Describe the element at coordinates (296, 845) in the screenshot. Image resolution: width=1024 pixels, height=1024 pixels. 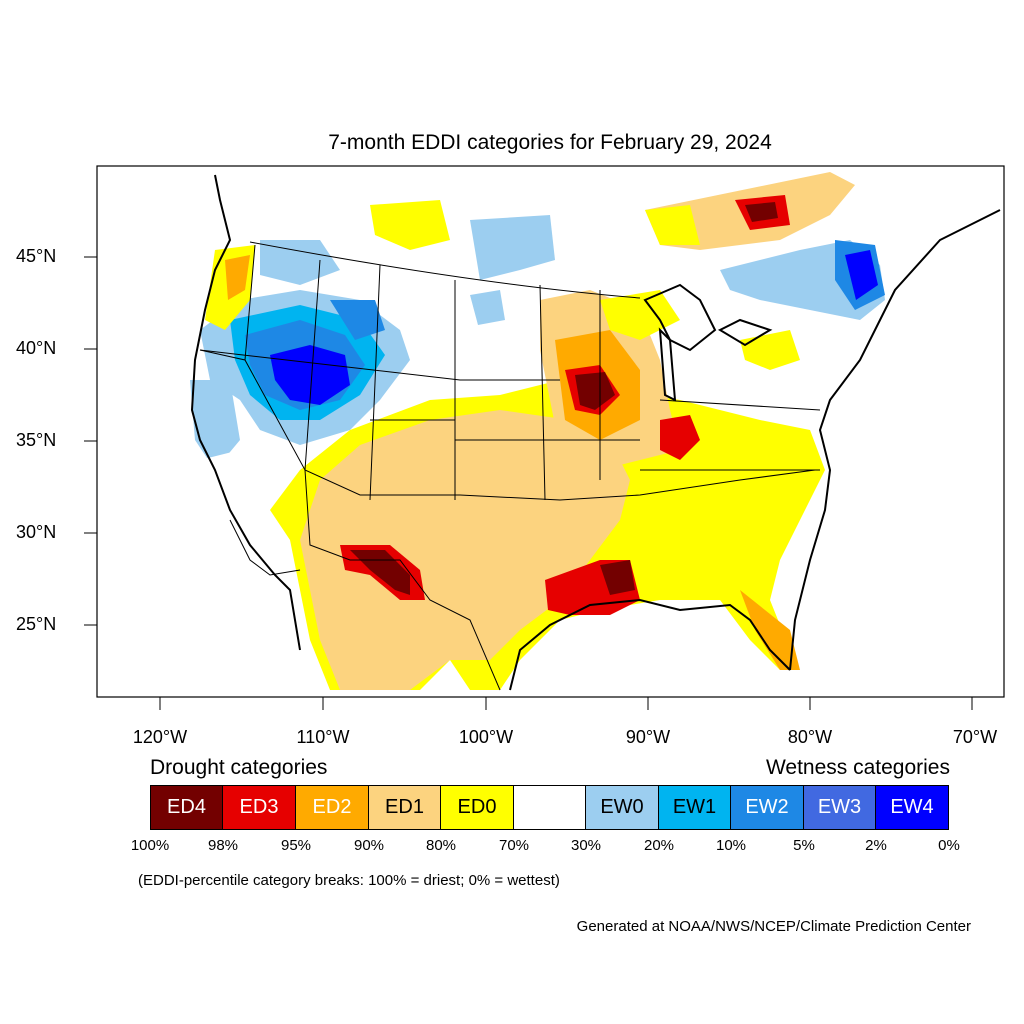
I see `percentile-label: 95%` at that location.